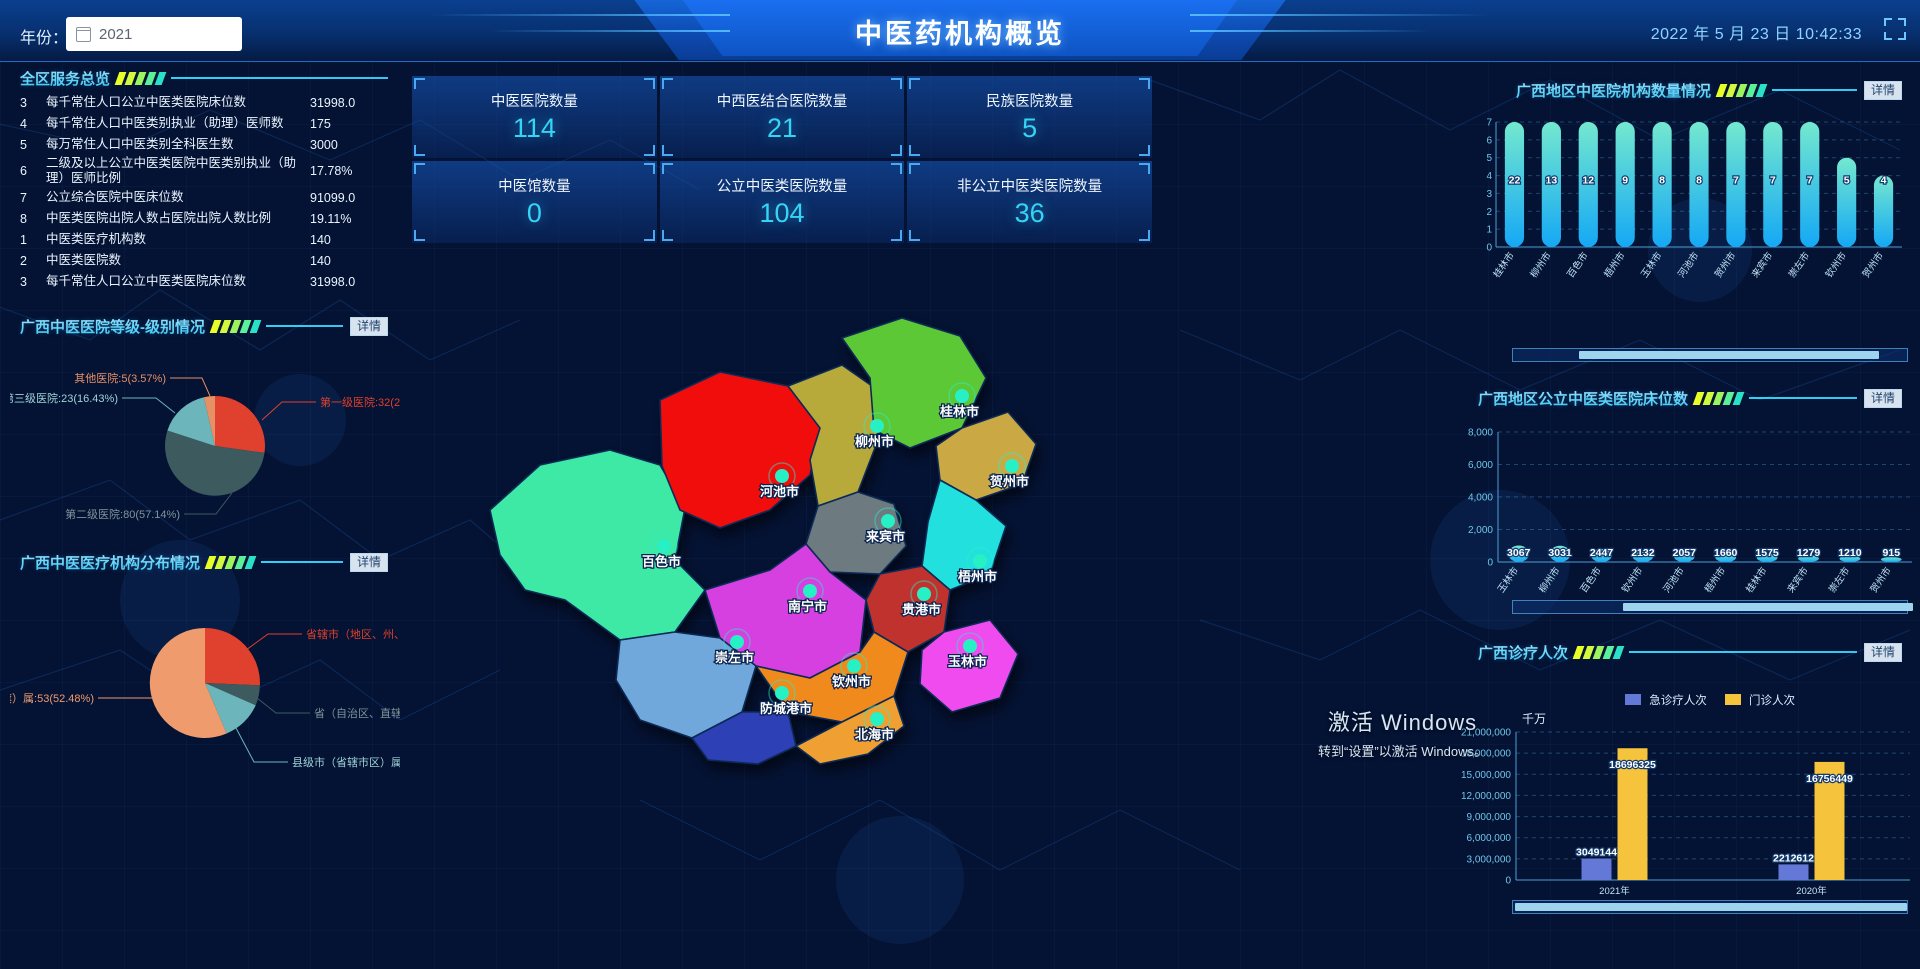 This screenshot has height=969, width=1920. What do you see at coordinates (782, 213) in the screenshot?
I see `kpi-value: 104` at bounding box center [782, 213].